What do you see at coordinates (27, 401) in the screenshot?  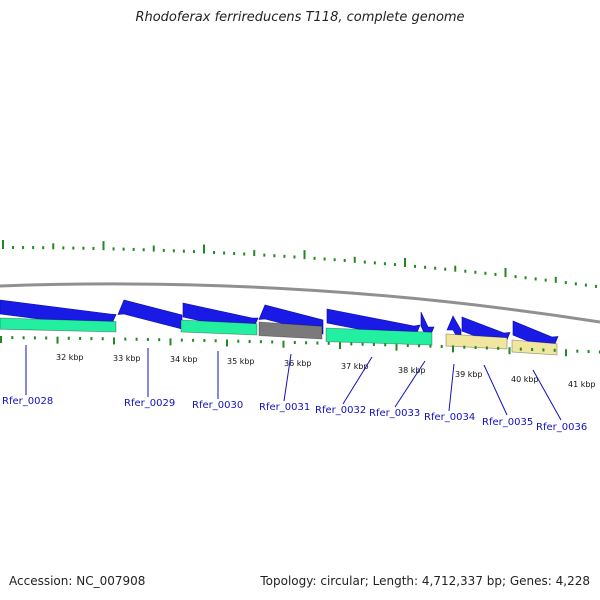 I see `gene-label: Rfer_0028` at bounding box center [27, 401].